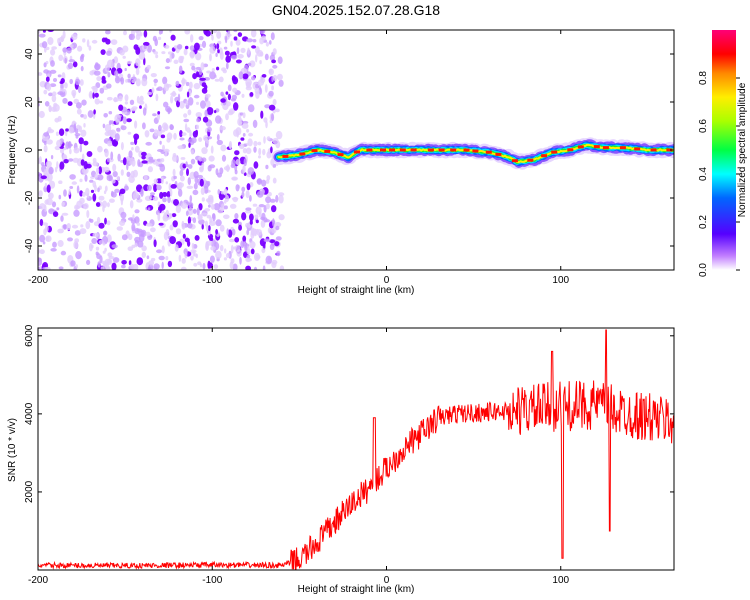 The image size is (750, 600). Describe the element at coordinates (327, 151) in the screenshot. I see `ridge-peak` at that location.